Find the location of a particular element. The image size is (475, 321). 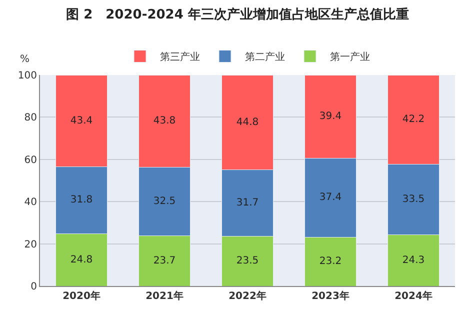

x-tick-label: 2024年 is located at coordinates (413, 296).